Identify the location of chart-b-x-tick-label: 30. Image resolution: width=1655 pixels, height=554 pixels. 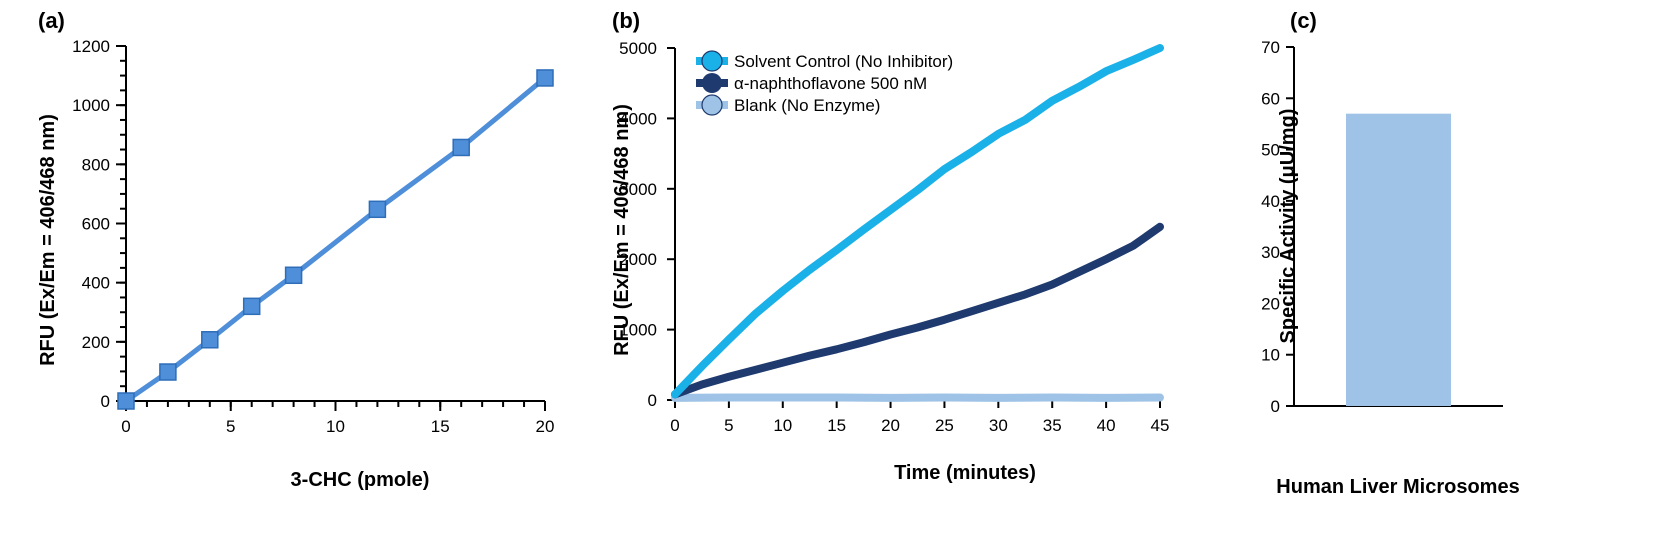
(998, 425).